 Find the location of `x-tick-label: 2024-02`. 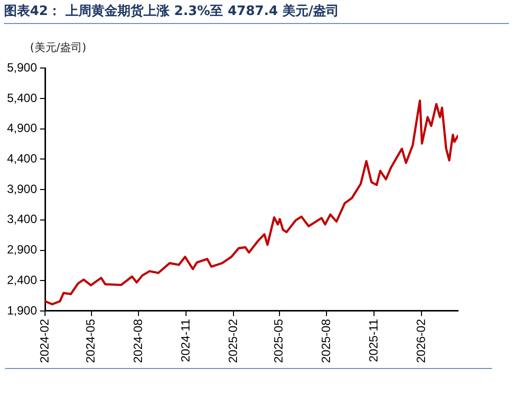

x-tick-label: 2024-02 is located at coordinates (44, 341).